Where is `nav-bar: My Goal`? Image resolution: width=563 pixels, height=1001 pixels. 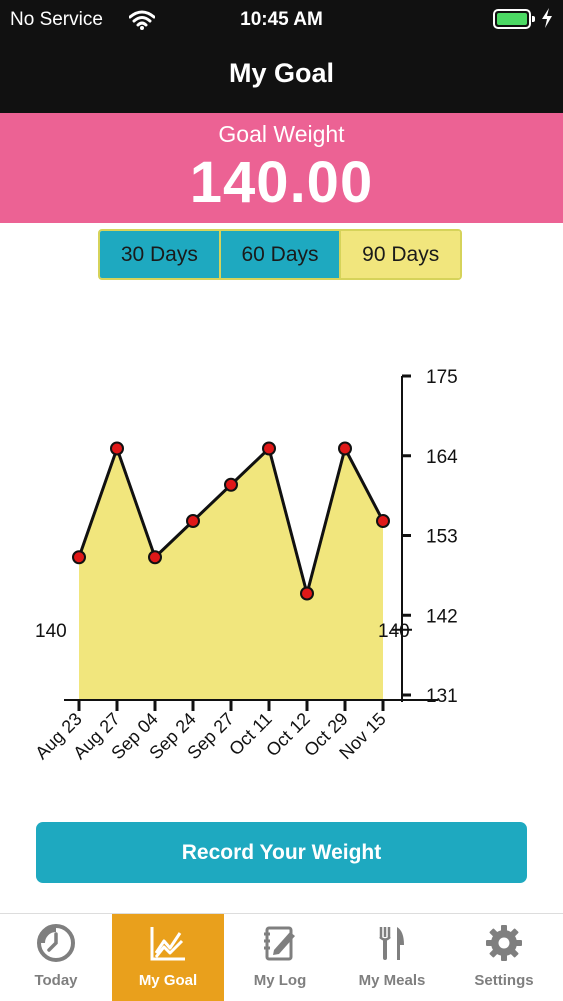
nav-bar: My Goal is located at coordinates (281, 76).